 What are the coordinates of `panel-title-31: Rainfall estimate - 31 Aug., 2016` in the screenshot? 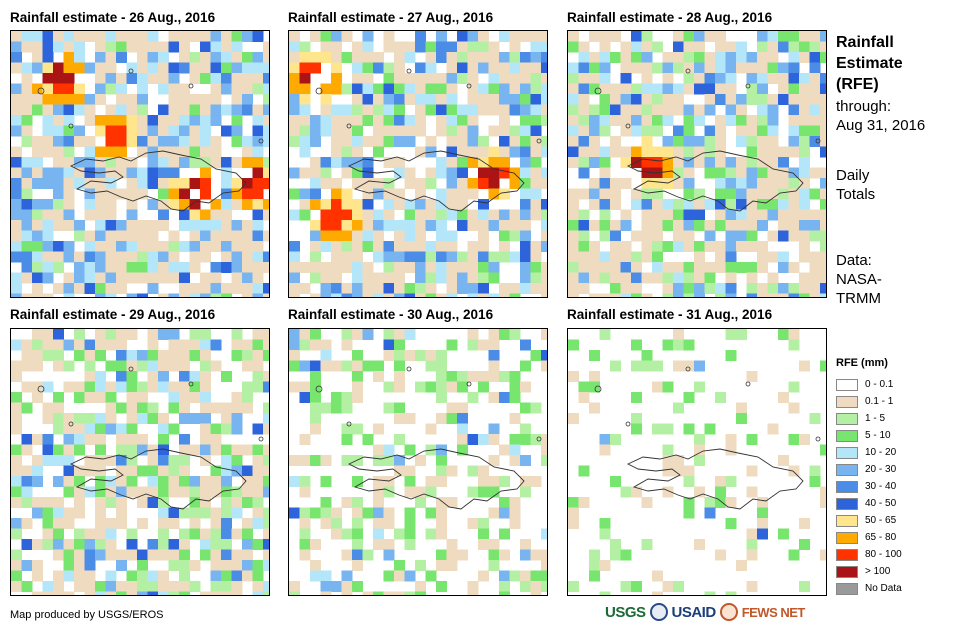 It's located at (670, 314).